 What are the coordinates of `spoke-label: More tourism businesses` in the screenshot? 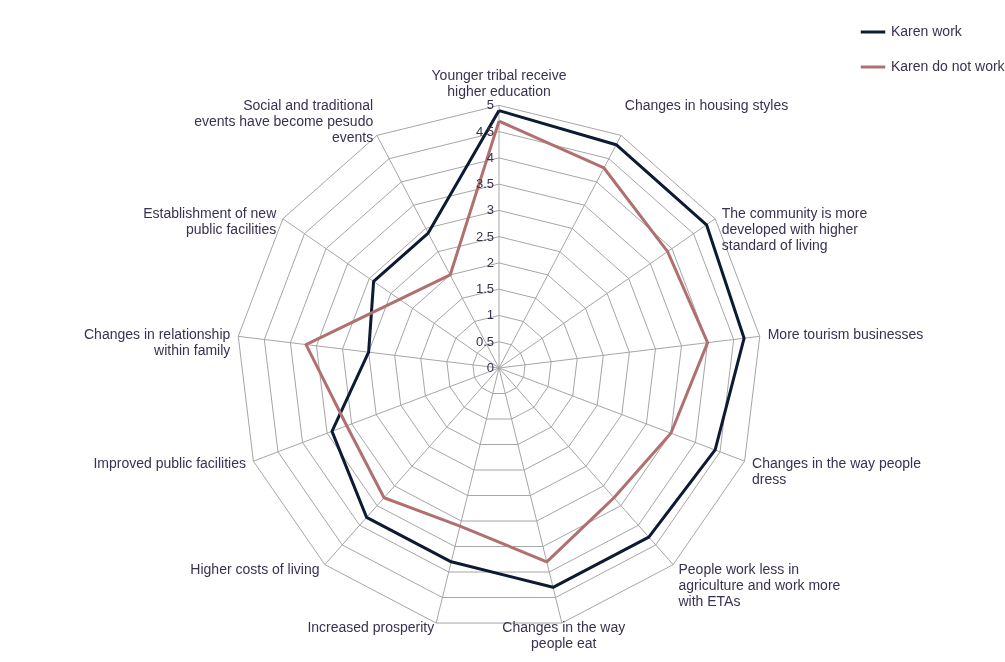 It's located at (845, 334).